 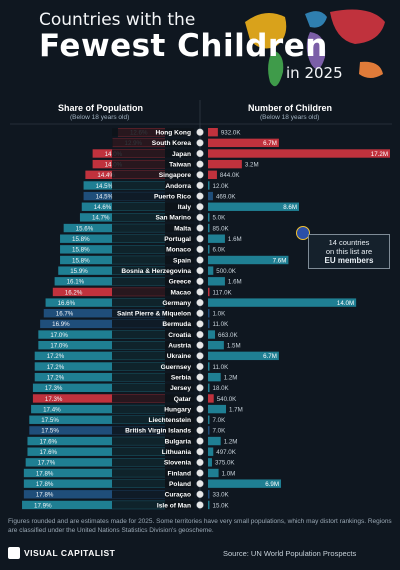 What do you see at coordinates (176, 303) in the screenshot?
I see `country-label: Germany` at bounding box center [176, 303].